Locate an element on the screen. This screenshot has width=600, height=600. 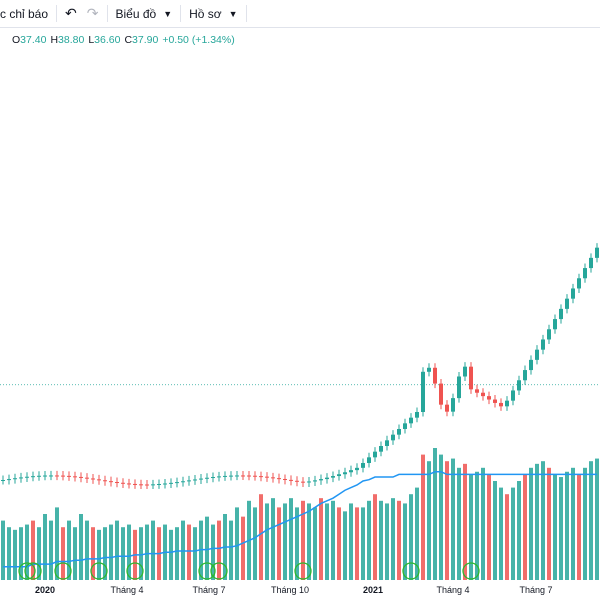
low-label: L is located at coordinates (91, 40).